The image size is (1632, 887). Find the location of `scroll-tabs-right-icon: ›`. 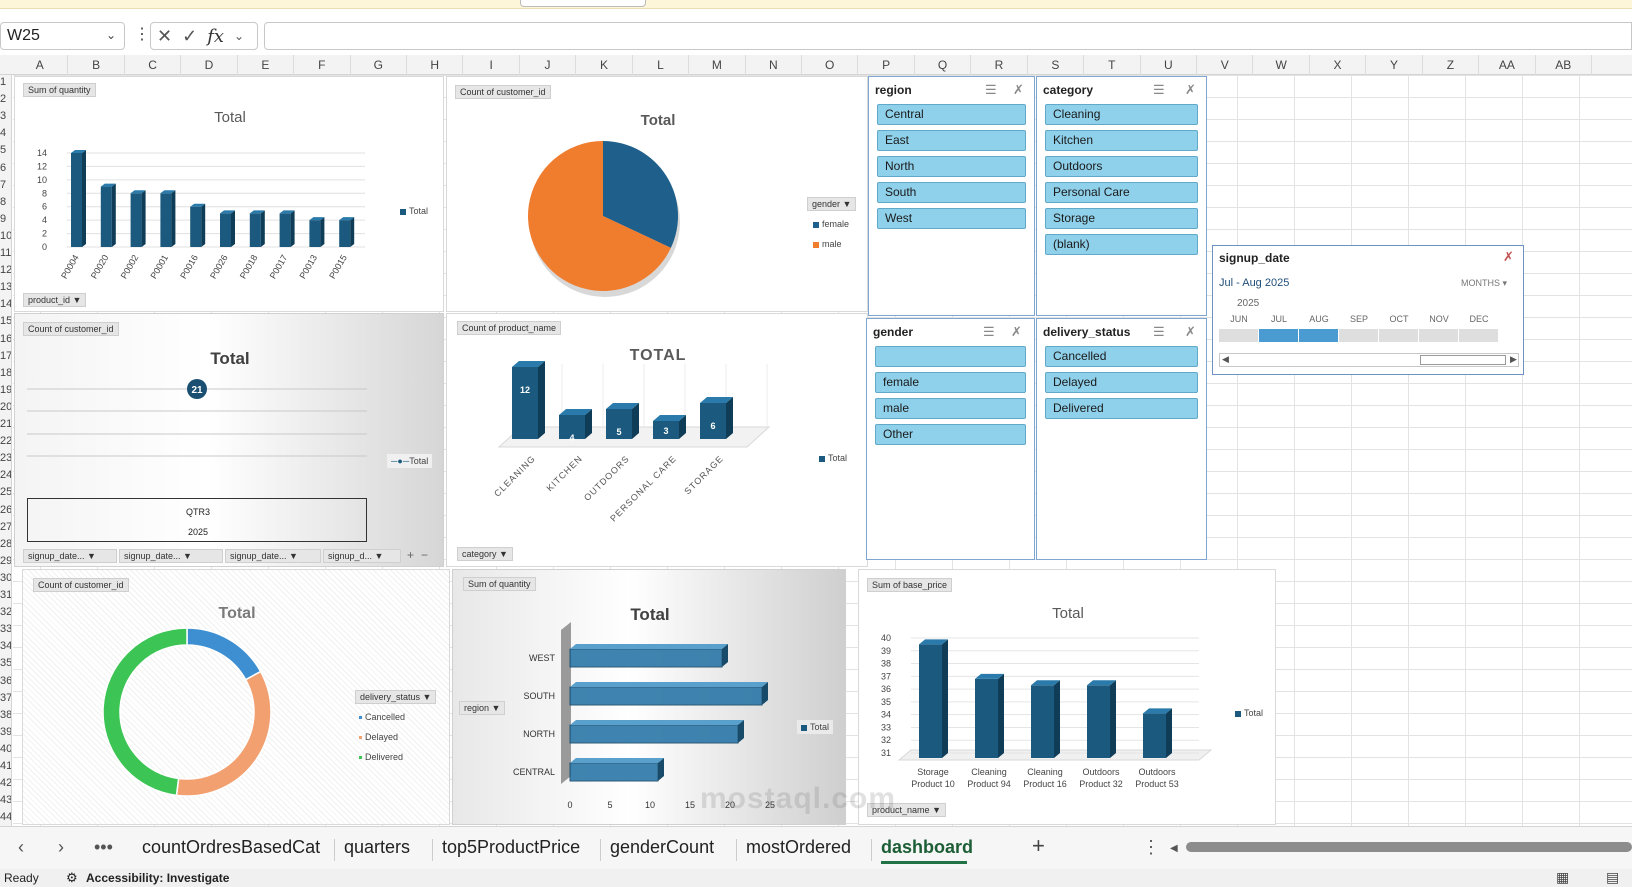

scroll-tabs-right-icon: › is located at coordinates (61, 847).